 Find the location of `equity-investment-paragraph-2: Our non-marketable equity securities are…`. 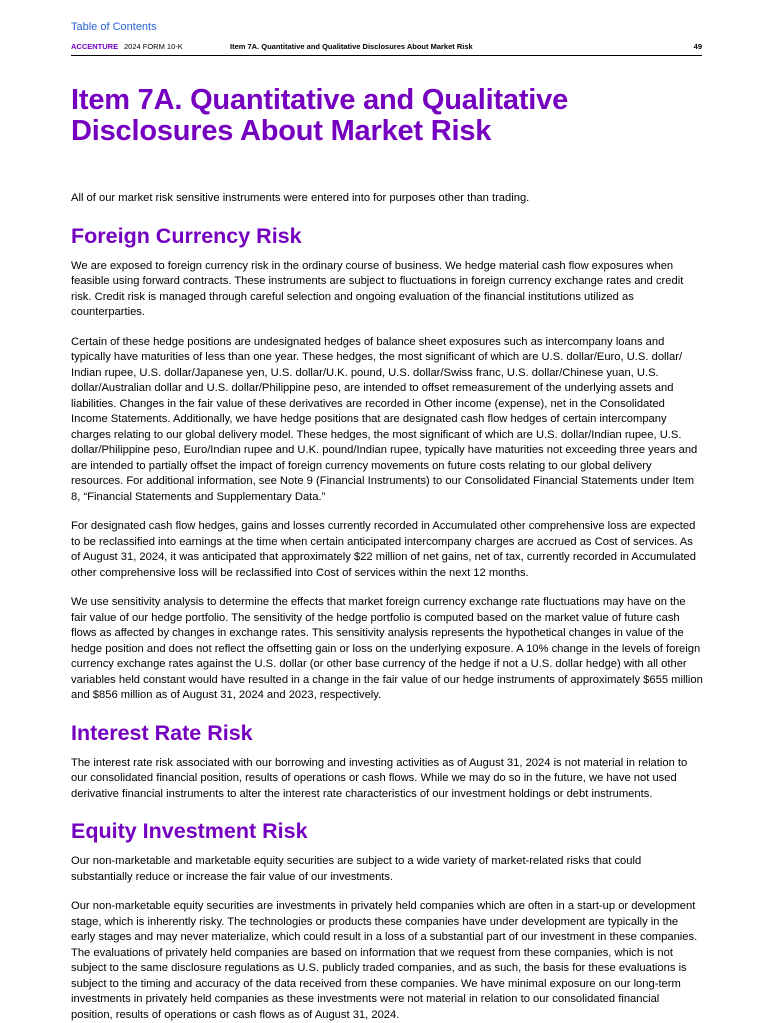

equity-investment-paragraph-2: Our non-marketable equity securities are… is located at coordinates (384, 960).